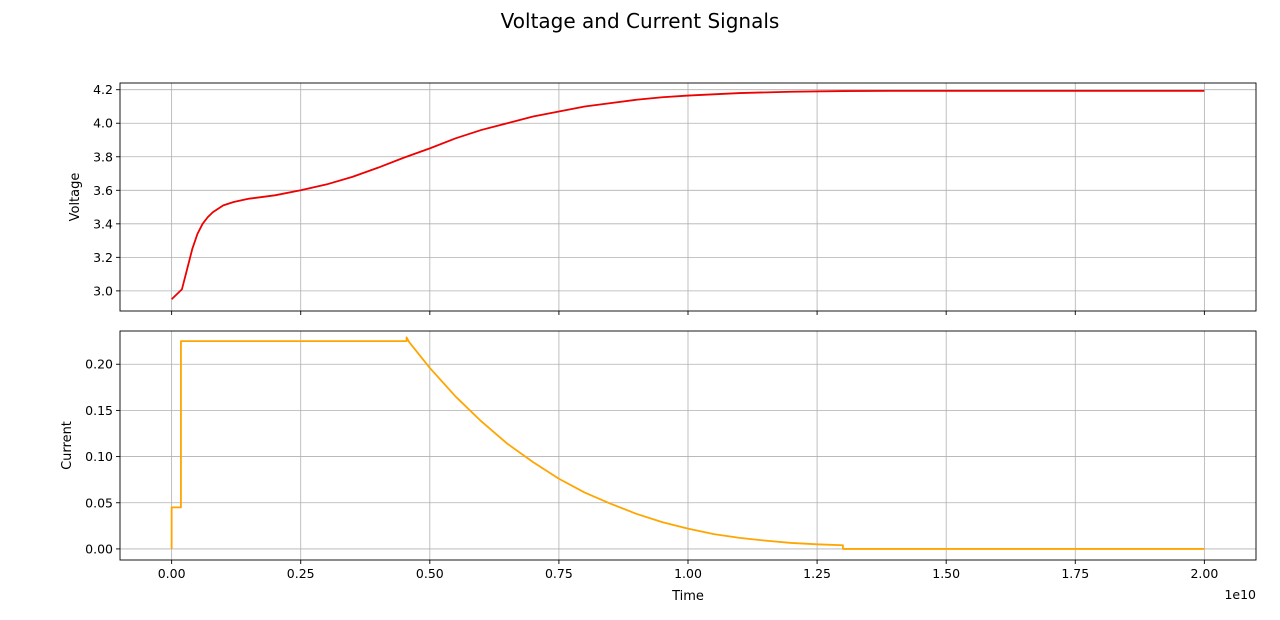 This screenshot has height=620, width=1280. What do you see at coordinates (103, 156) in the screenshot?
I see `y-tick-label: 3.8` at bounding box center [103, 156].